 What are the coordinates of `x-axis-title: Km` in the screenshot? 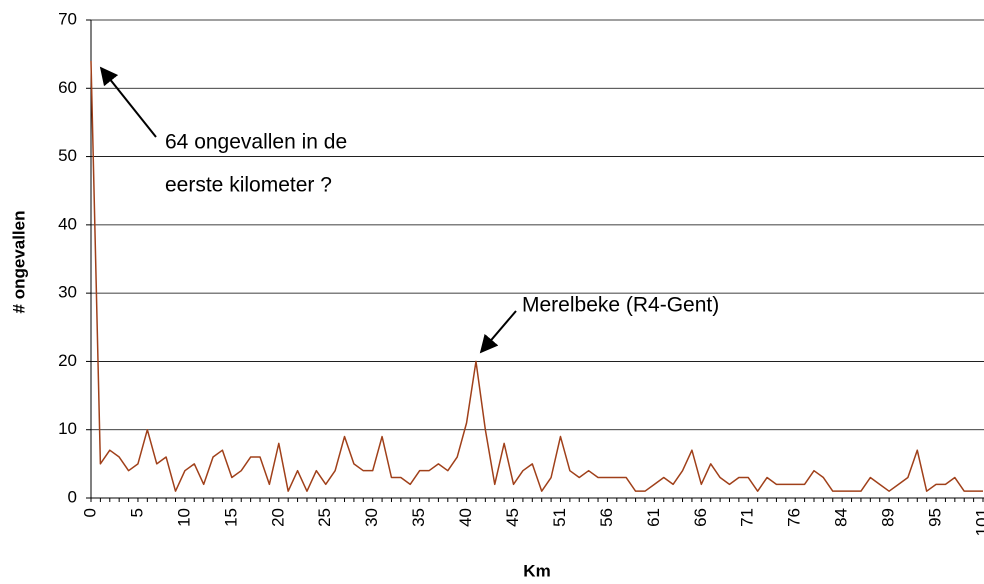 It's located at (536, 570).